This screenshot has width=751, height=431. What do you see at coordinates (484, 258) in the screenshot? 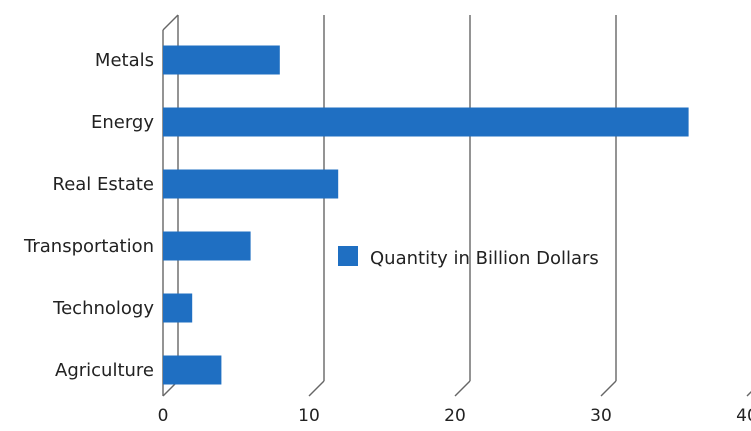
I see `legend-label: Quantity in Billion Dollars` at bounding box center [484, 258].